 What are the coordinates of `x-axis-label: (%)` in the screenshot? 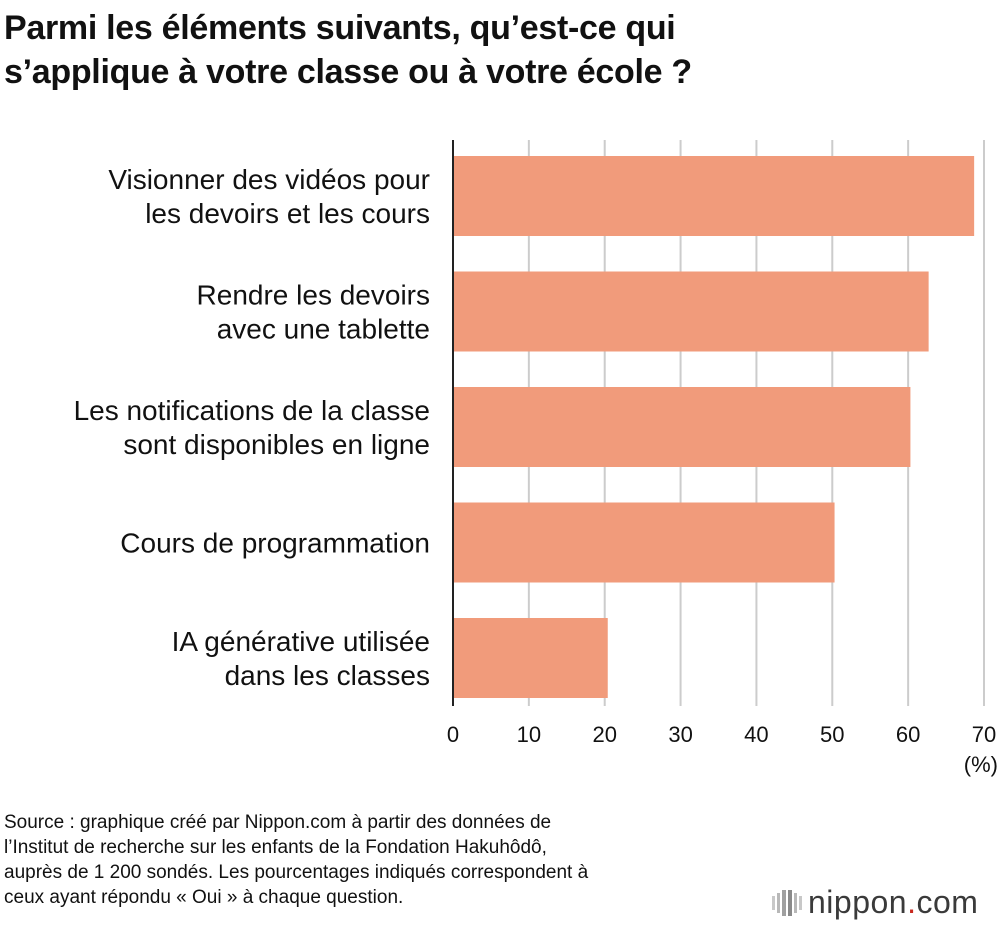 It's located at (981, 764).